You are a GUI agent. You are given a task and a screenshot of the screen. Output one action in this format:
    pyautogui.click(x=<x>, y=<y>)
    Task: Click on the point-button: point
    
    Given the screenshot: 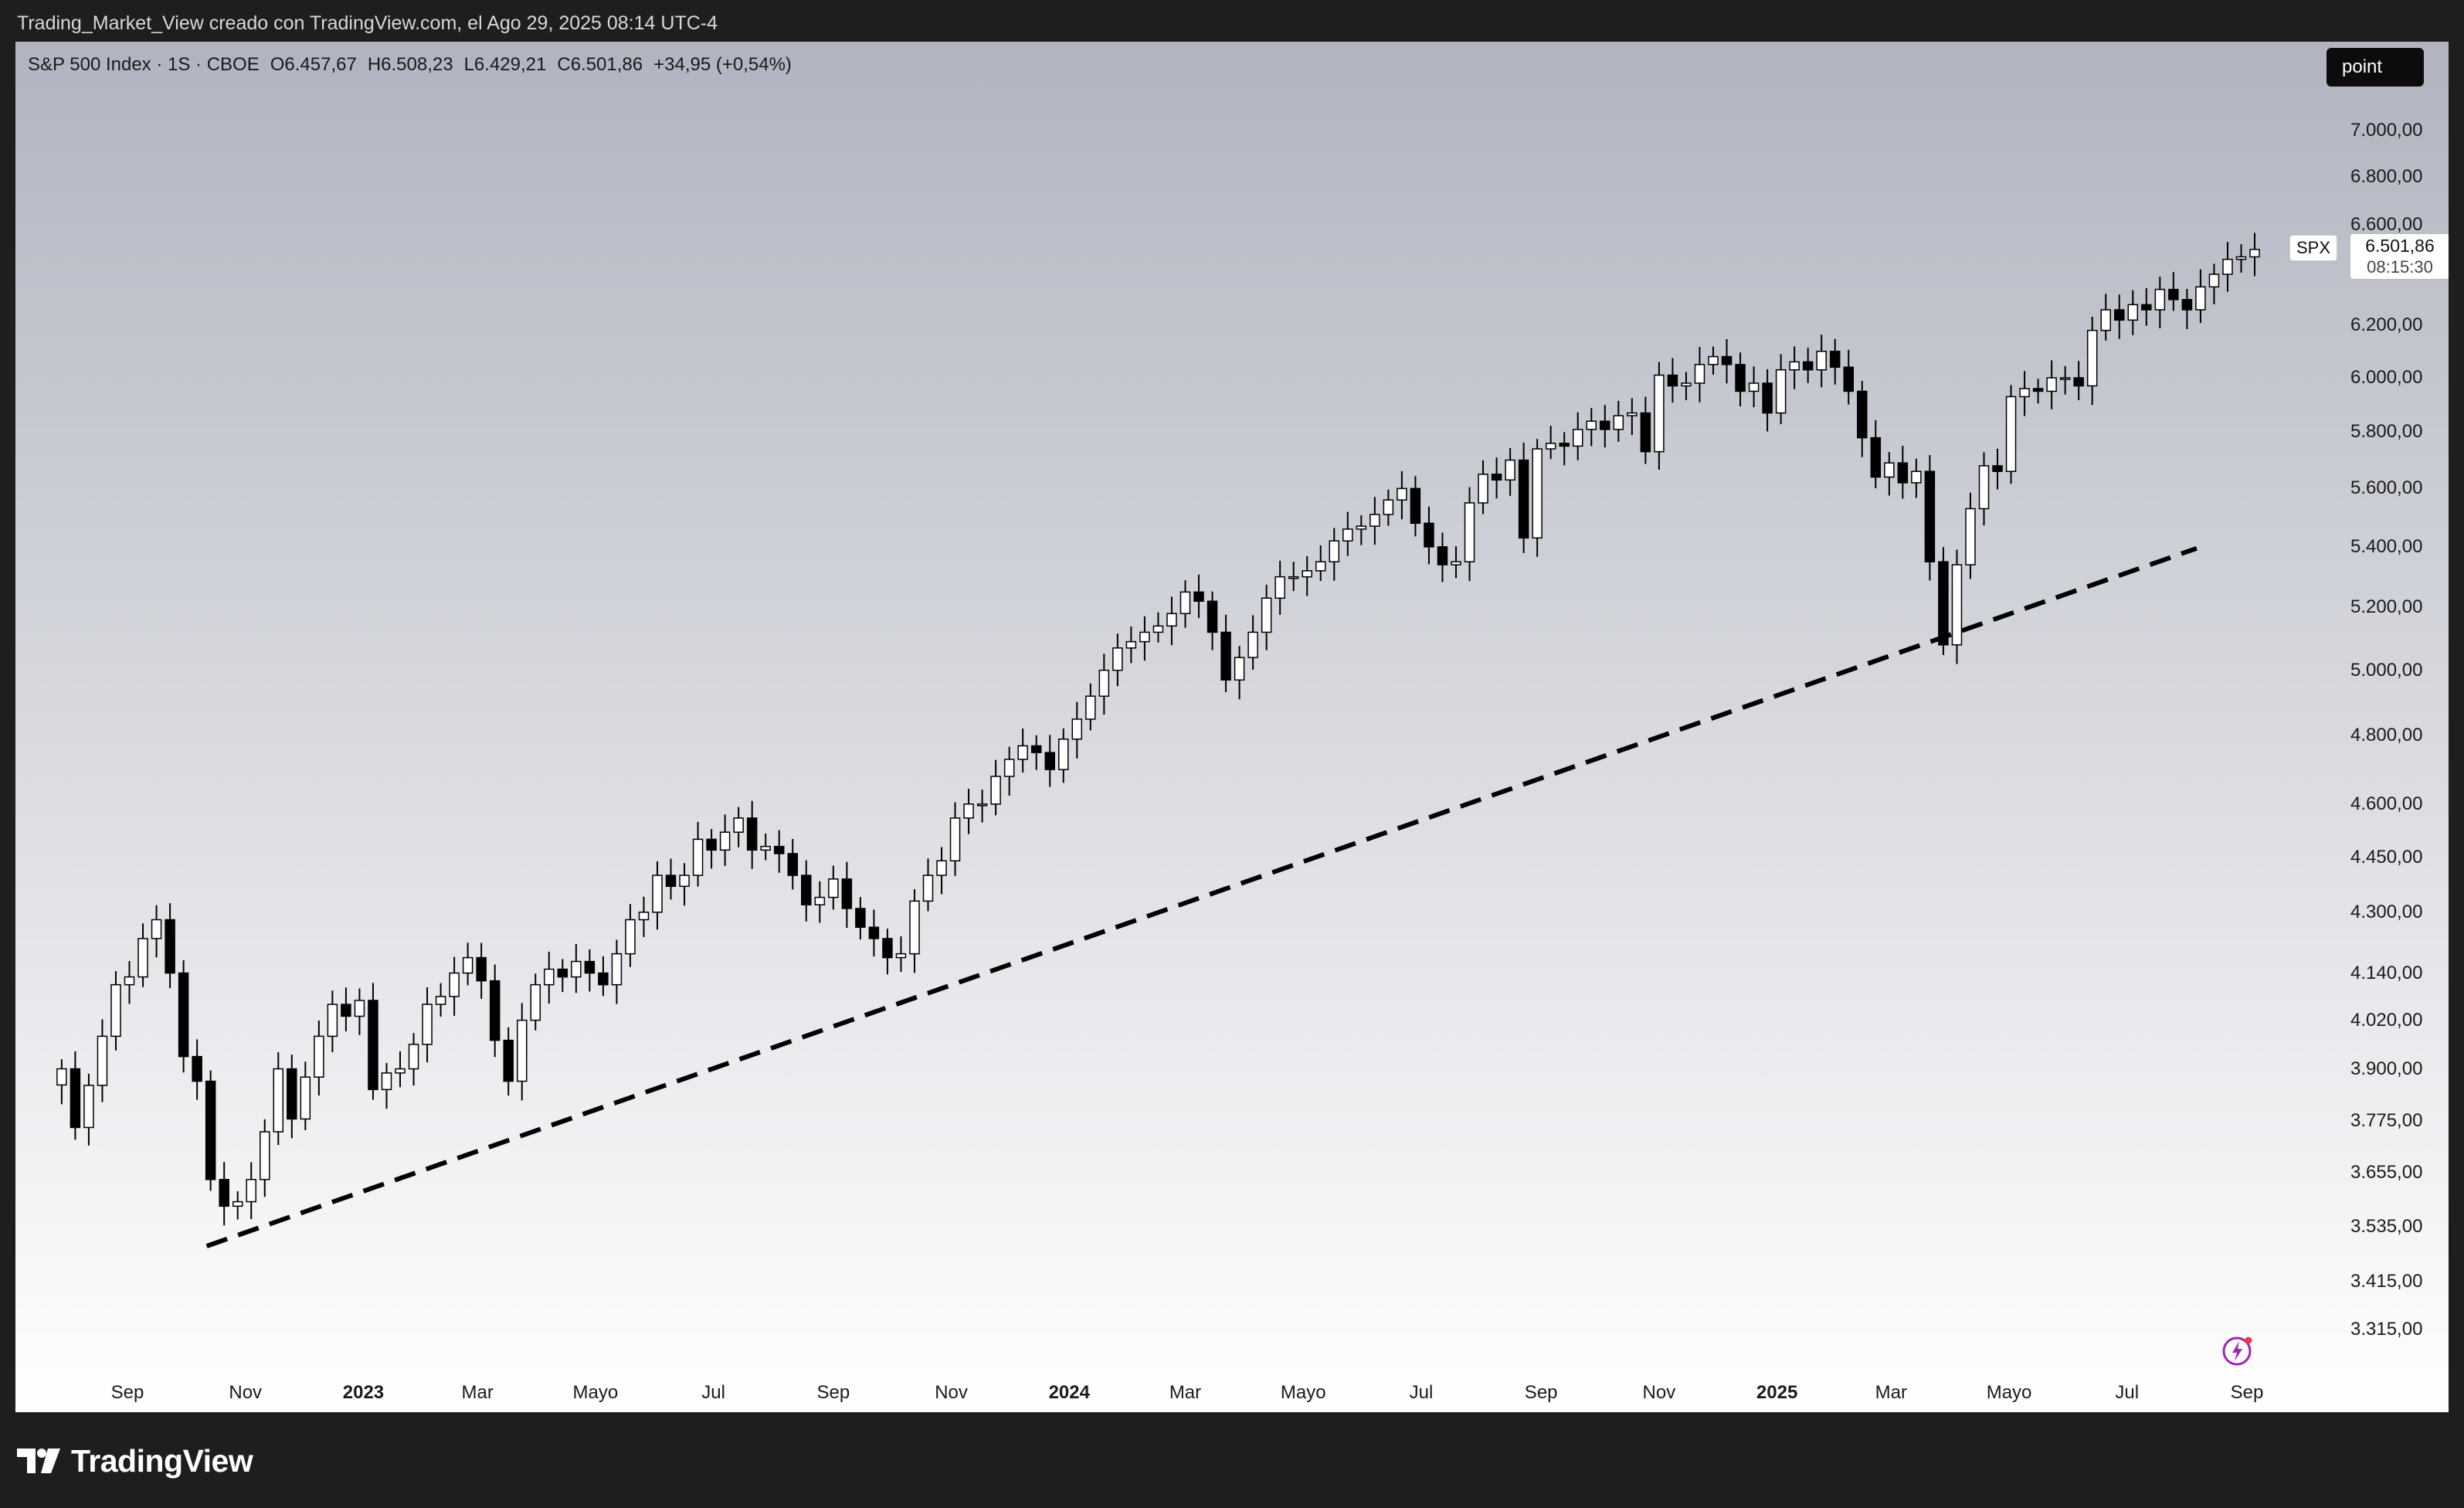 What is the action you would take?
    pyautogui.click(x=2375, y=68)
    